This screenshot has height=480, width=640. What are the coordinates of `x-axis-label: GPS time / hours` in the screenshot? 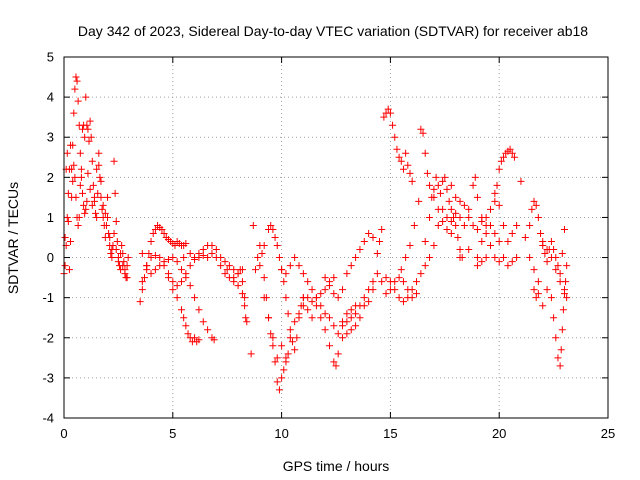 It's located at (336, 466).